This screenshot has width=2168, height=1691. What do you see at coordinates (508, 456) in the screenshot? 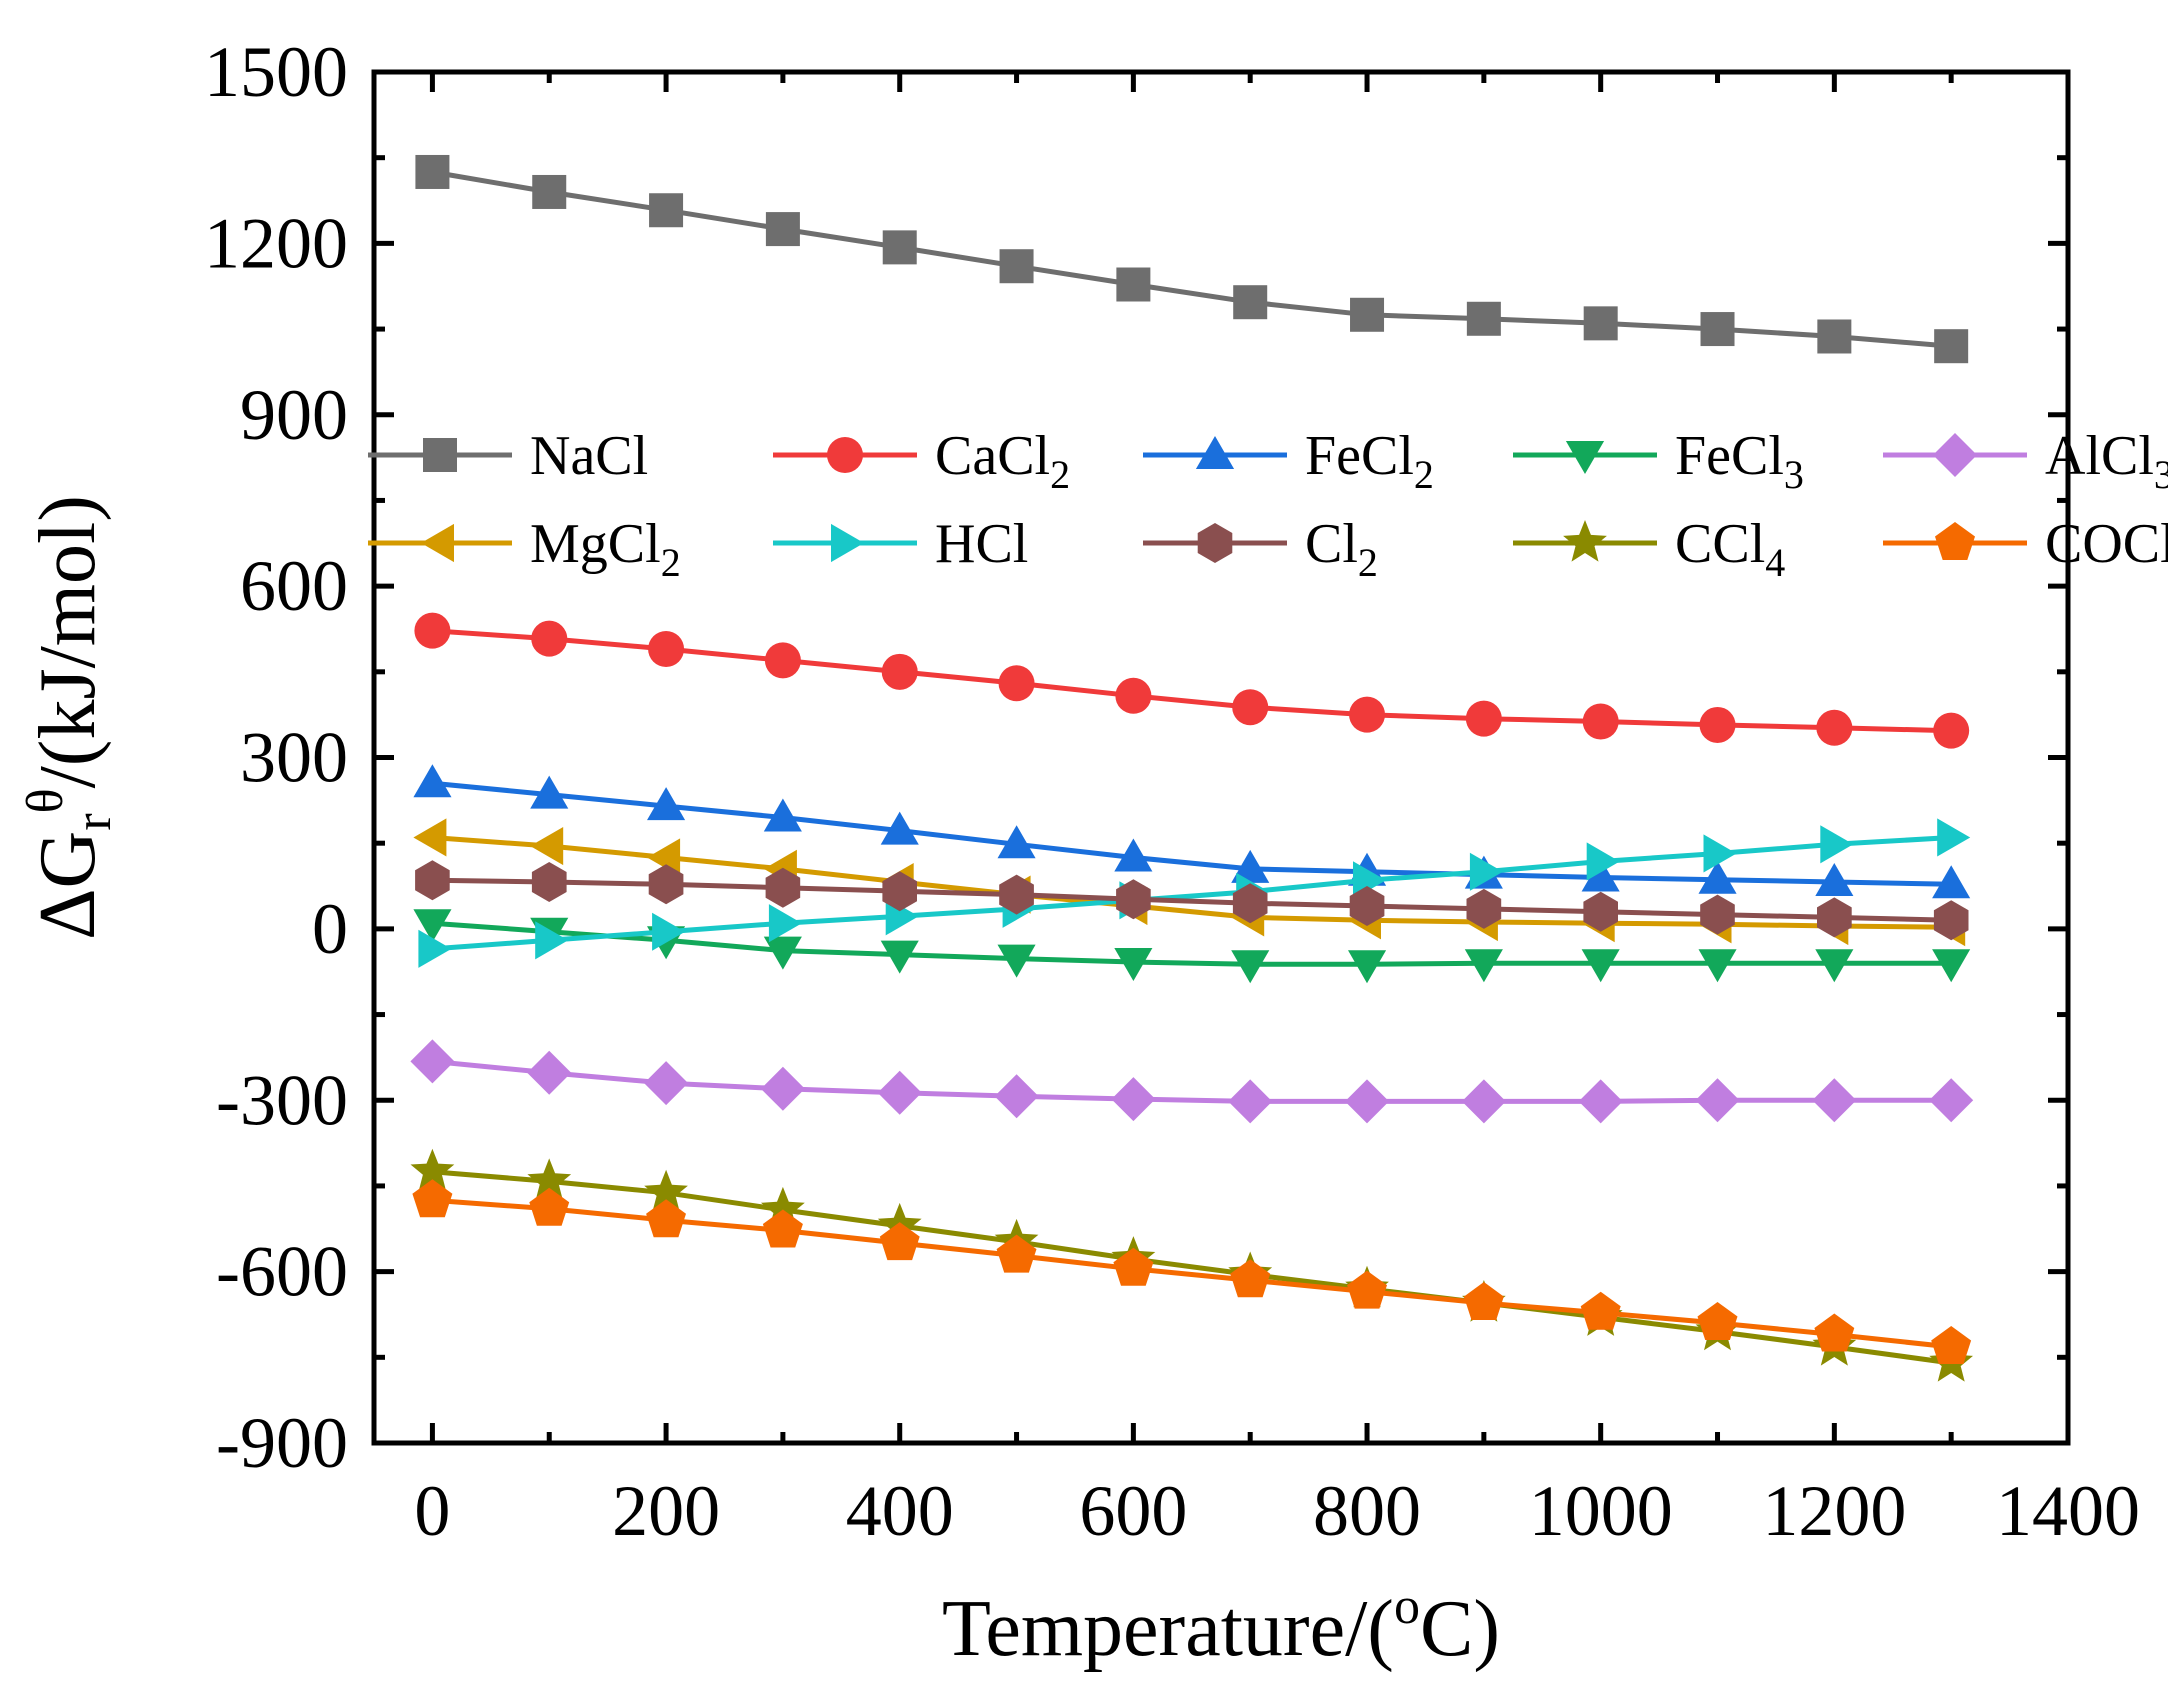
I see `legend-item-NaCl: NaCl` at bounding box center [508, 456].